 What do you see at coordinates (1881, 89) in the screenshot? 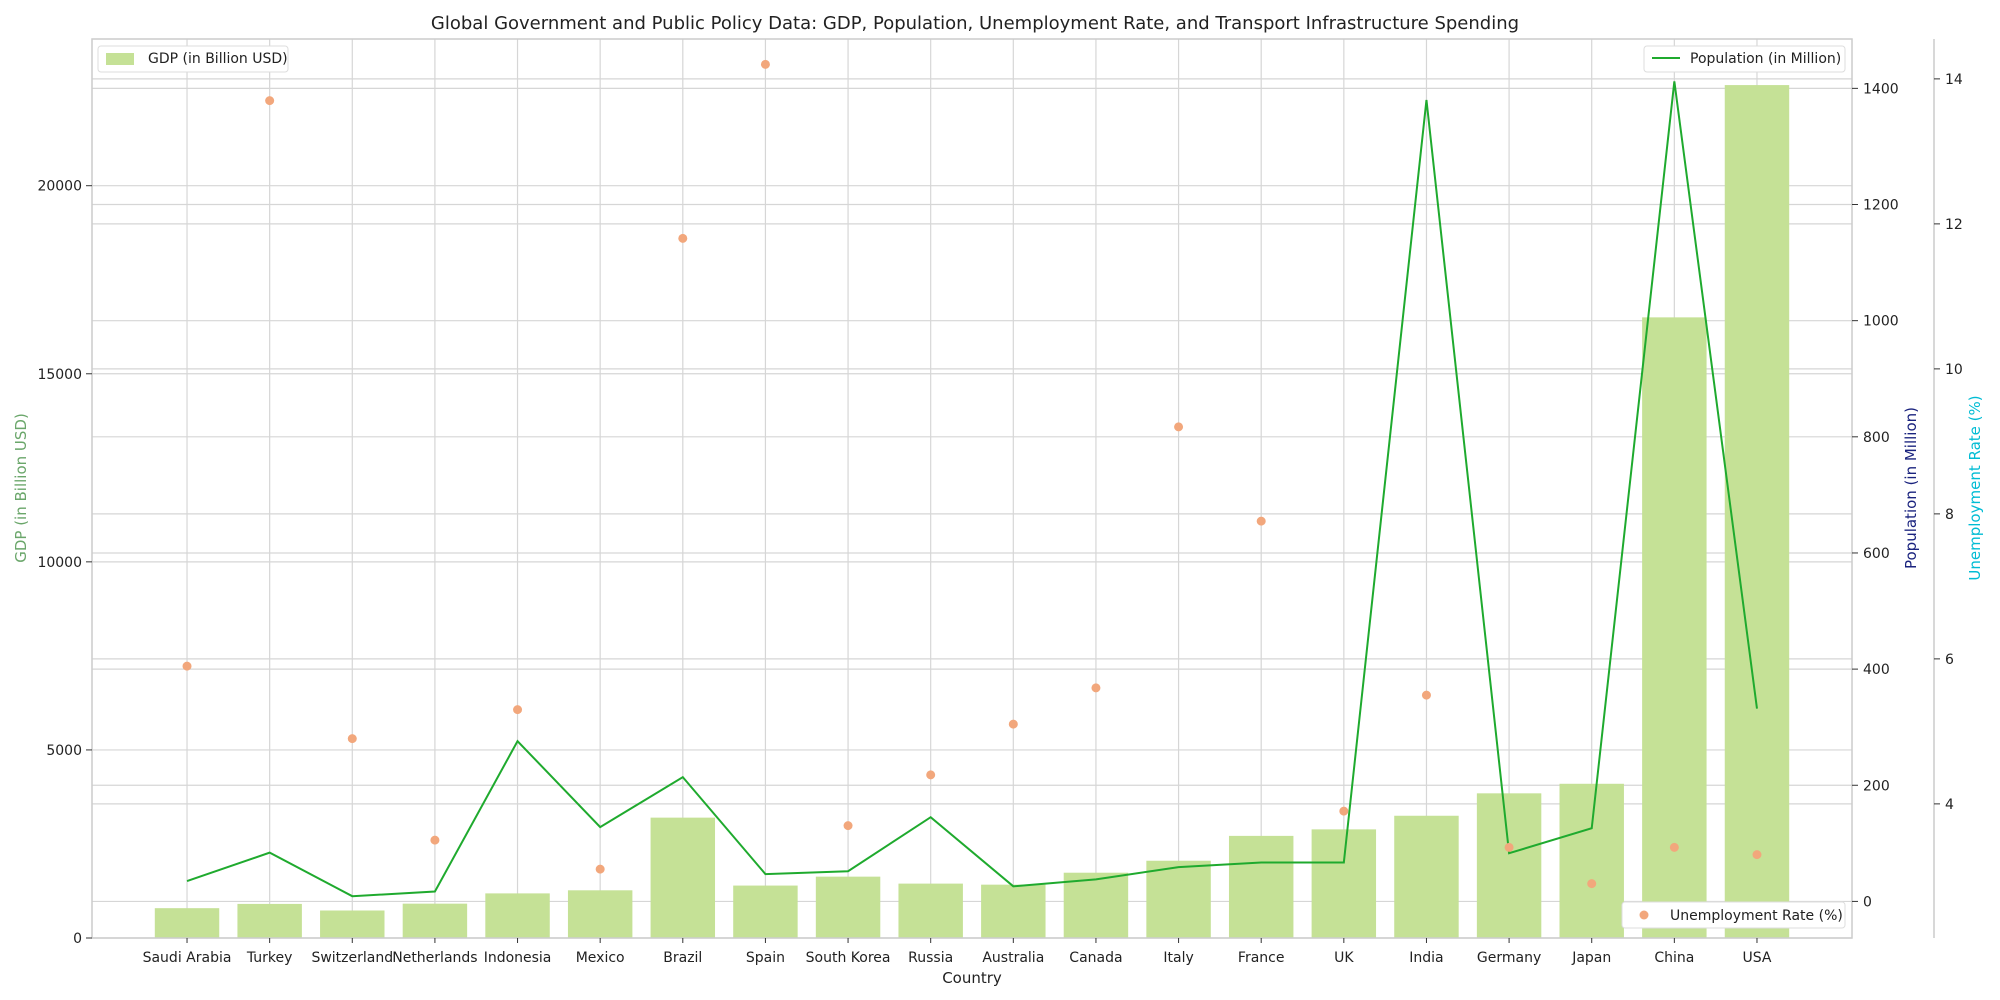
I see `population-tick-label: 1400` at bounding box center [1881, 89].